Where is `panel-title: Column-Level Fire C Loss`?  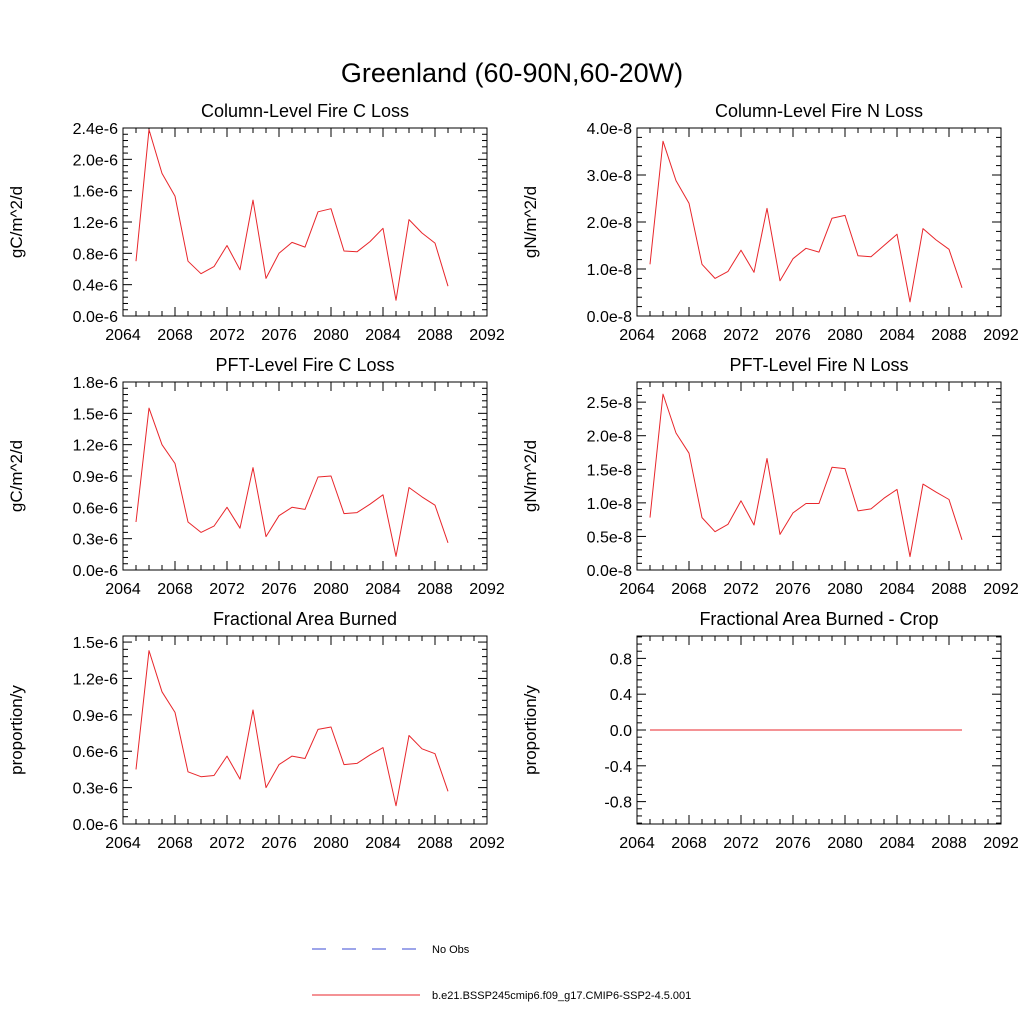
panel-title: Column-Level Fire C Loss is located at coordinates (305, 111).